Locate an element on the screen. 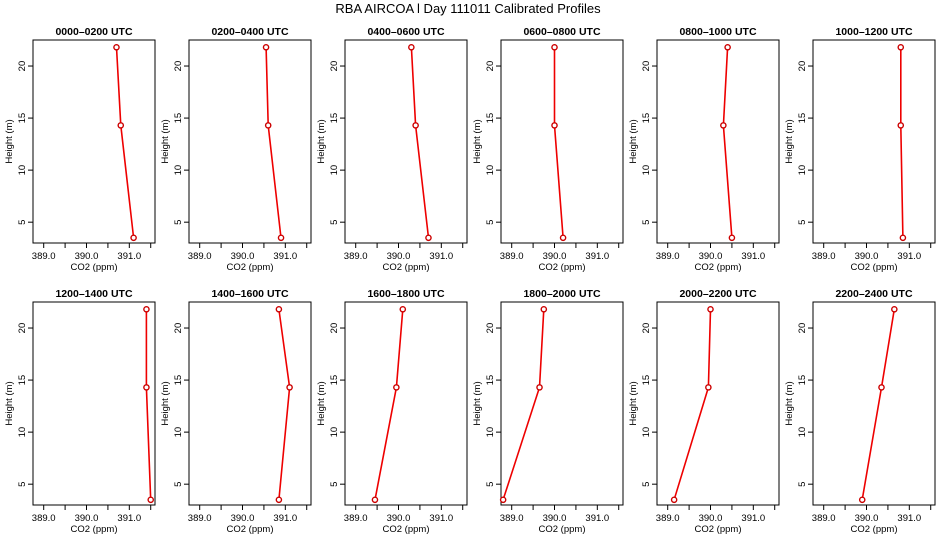 This screenshot has height=540, width=936. panel-title: 0000–0200 UTC is located at coordinates (93, 32).